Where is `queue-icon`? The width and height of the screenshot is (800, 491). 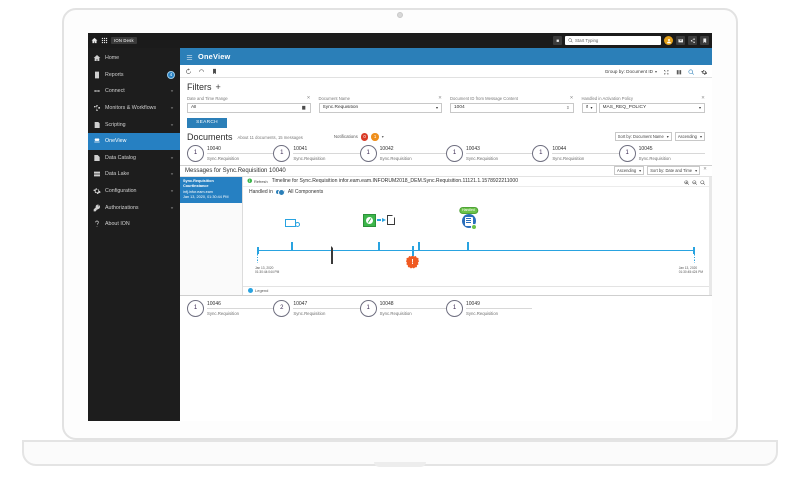
queue-icon is located at coordinates (292, 223).